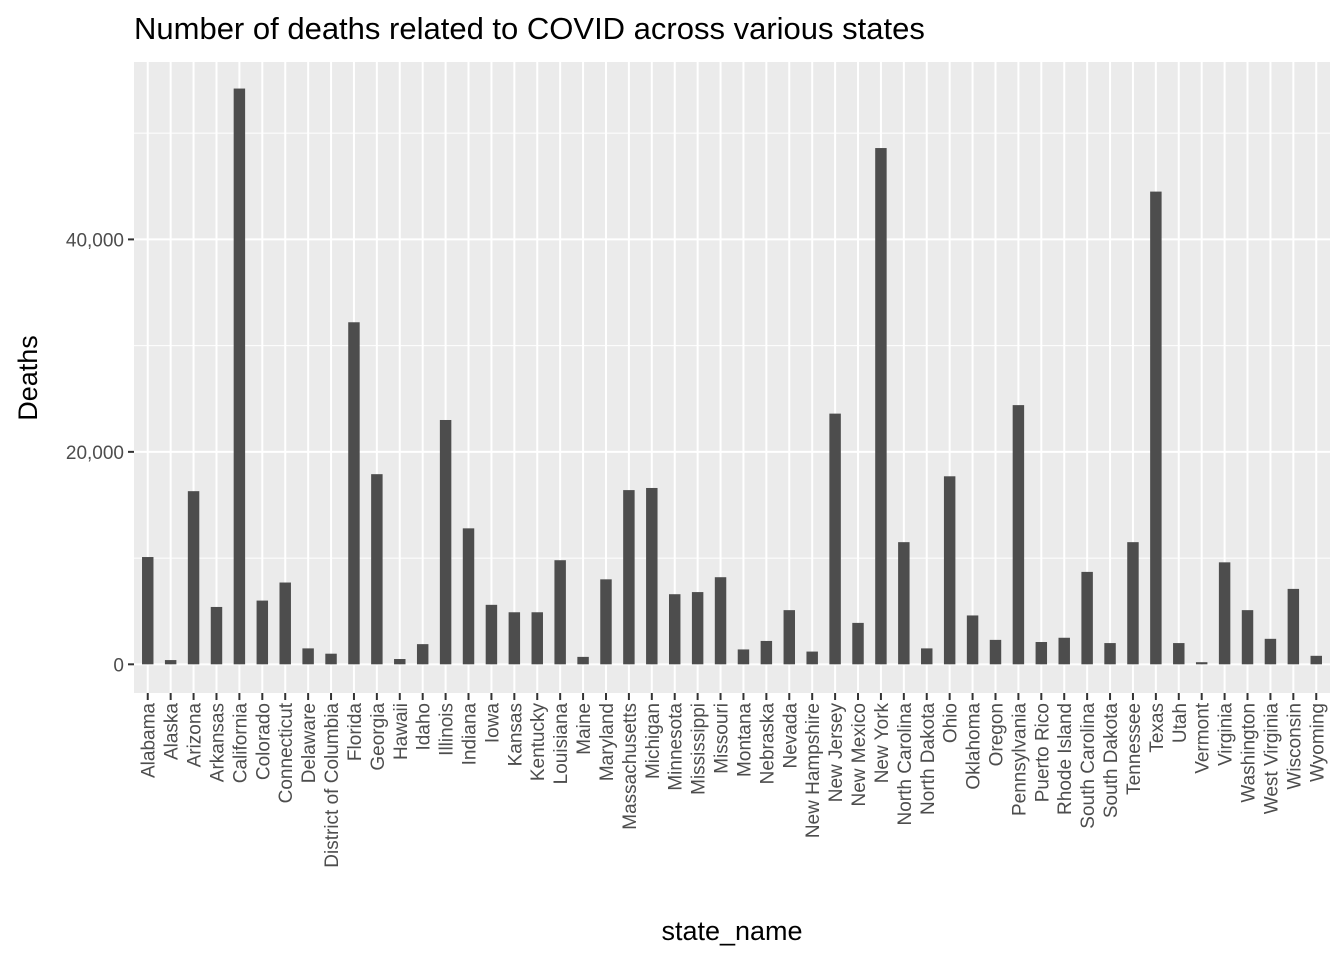  What do you see at coordinates (790, 736) in the screenshot?
I see `x-tick-label: Nevada` at bounding box center [790, 736].